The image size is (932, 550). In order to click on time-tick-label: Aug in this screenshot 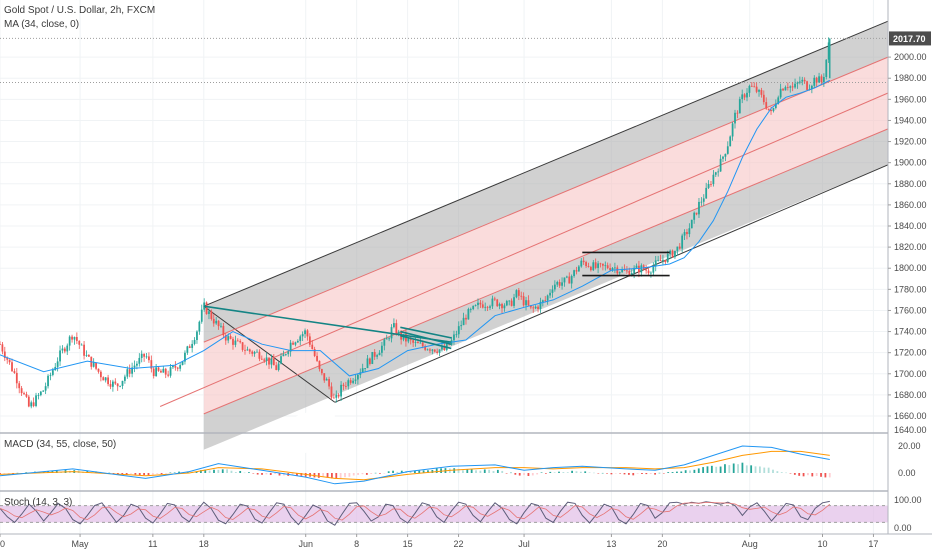, I will do `click(750, 544)`.